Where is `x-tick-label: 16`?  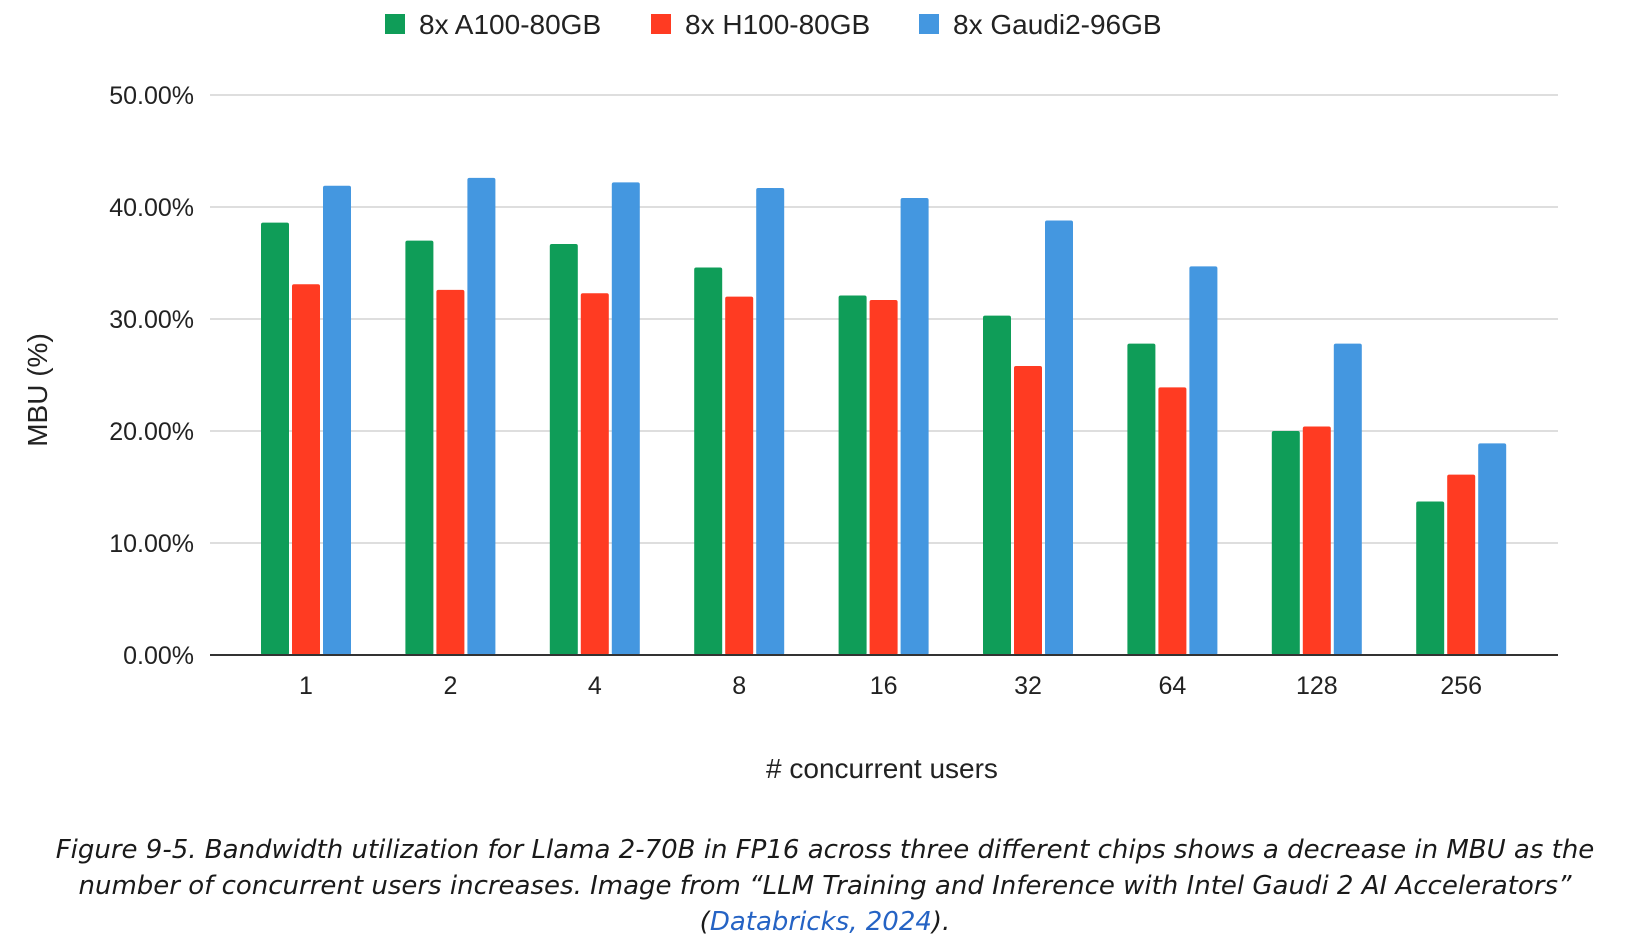 x-tick-label: 16 is located at coordinates (884, 686).